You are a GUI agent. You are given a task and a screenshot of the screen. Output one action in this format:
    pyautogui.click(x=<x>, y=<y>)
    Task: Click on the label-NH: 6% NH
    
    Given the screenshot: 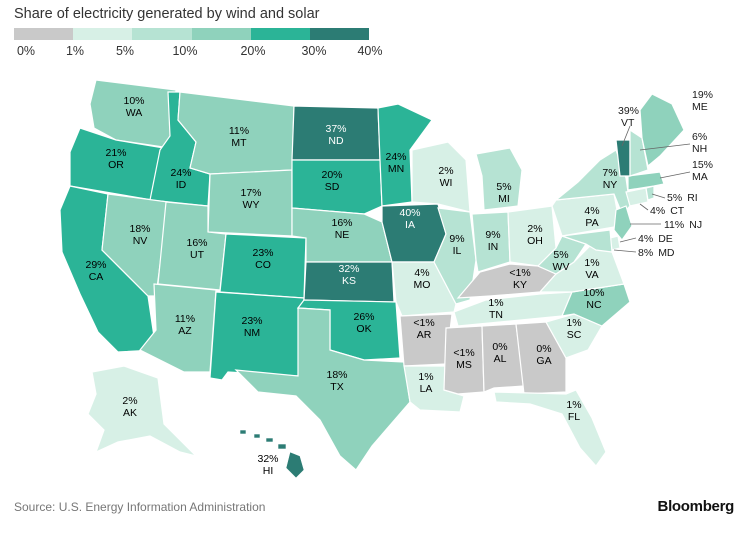 What is the action you would take?
    pyautogui.click(x=699, y=143)
    